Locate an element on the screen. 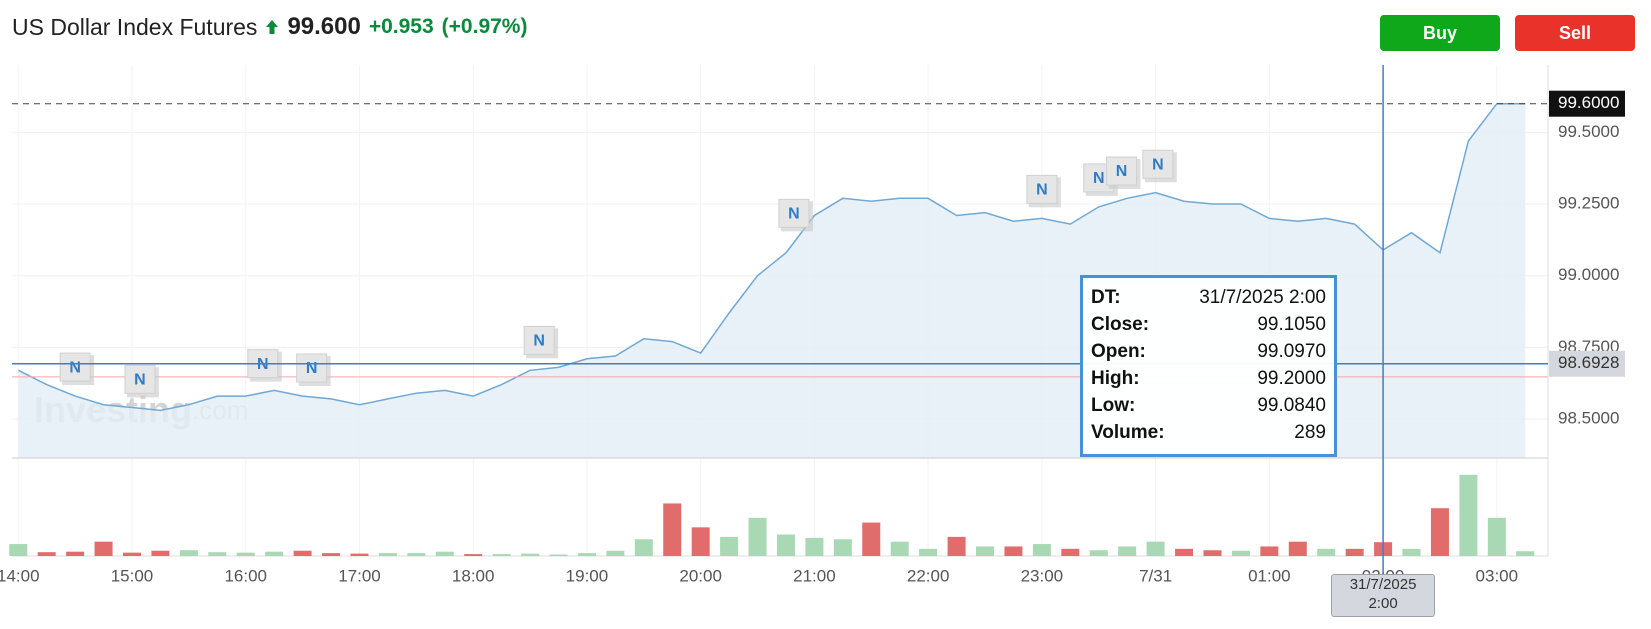 This screenshot has height=629, width=1651. tooltip-value: 31/7/2025 2:00 is located at coordinates (1262, 297).